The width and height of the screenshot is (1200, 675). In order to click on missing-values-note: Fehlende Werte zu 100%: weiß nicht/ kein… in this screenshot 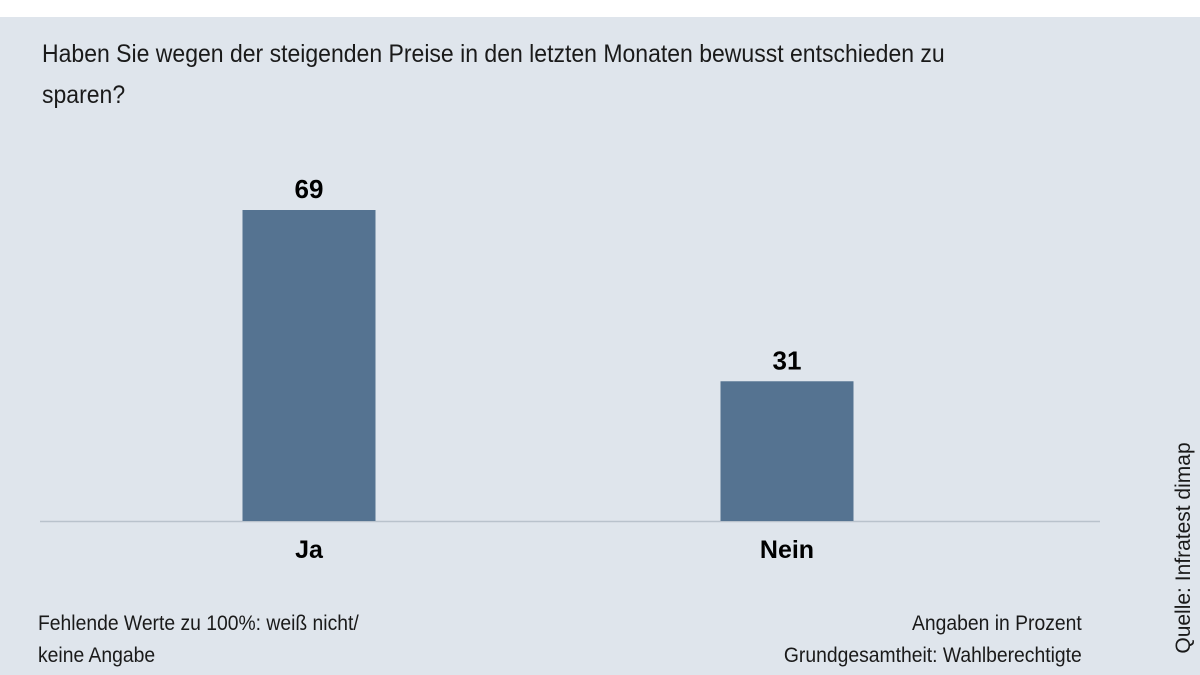, I will do `click(198, 640)`.